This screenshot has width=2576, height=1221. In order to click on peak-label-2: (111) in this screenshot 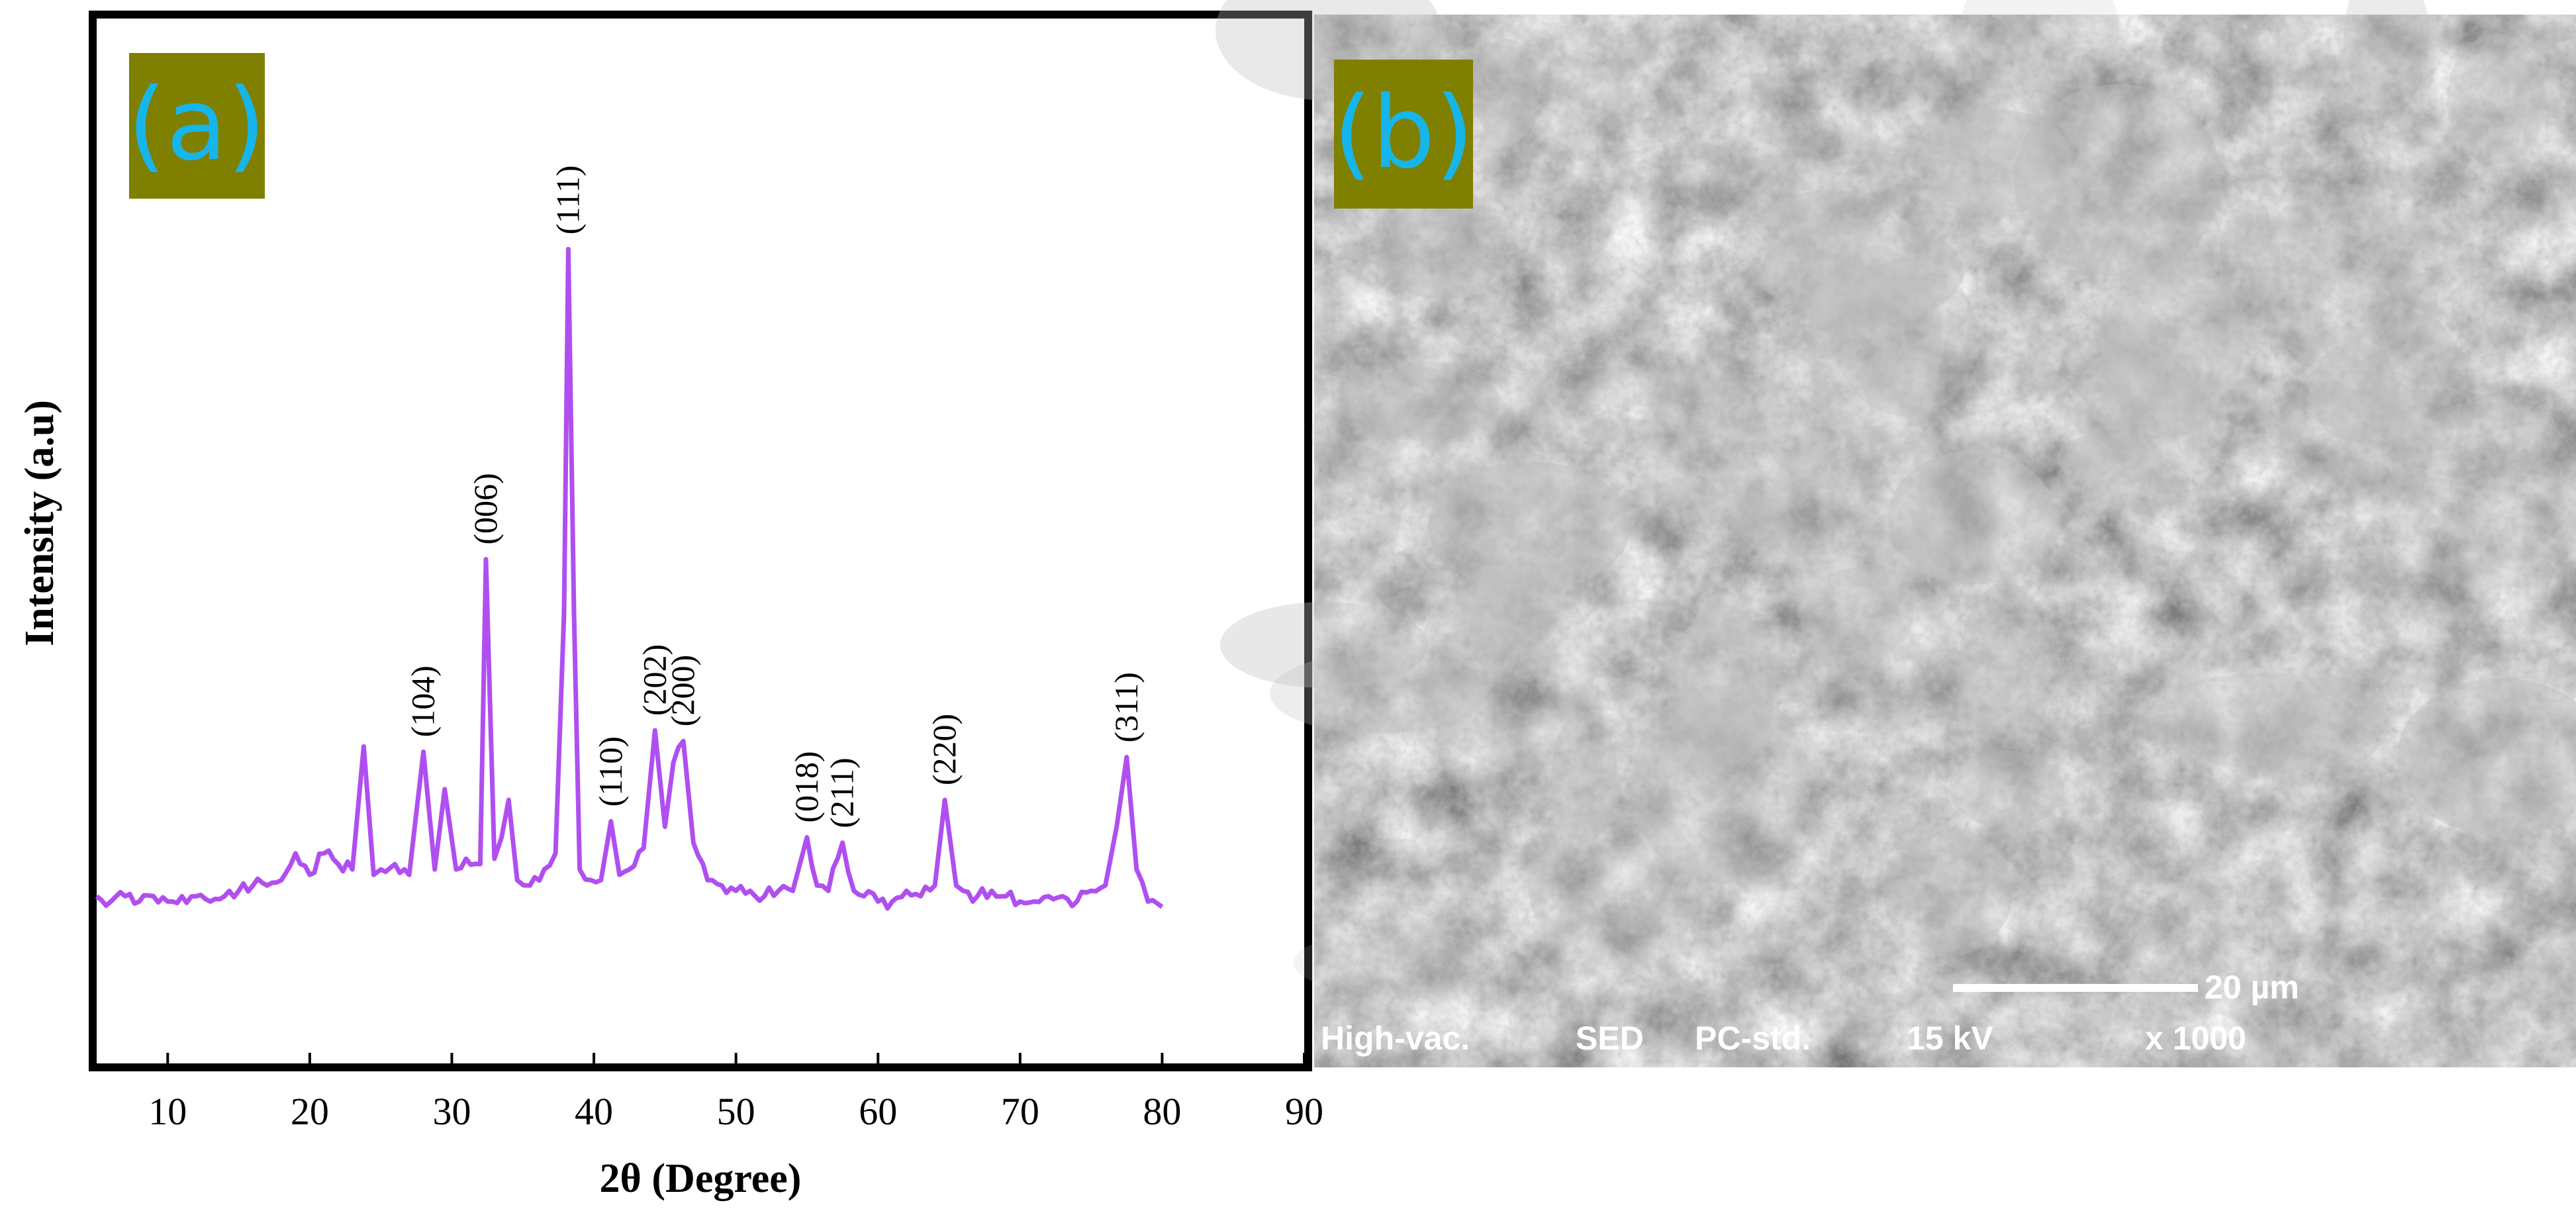, I will do `click(567, 201)`.